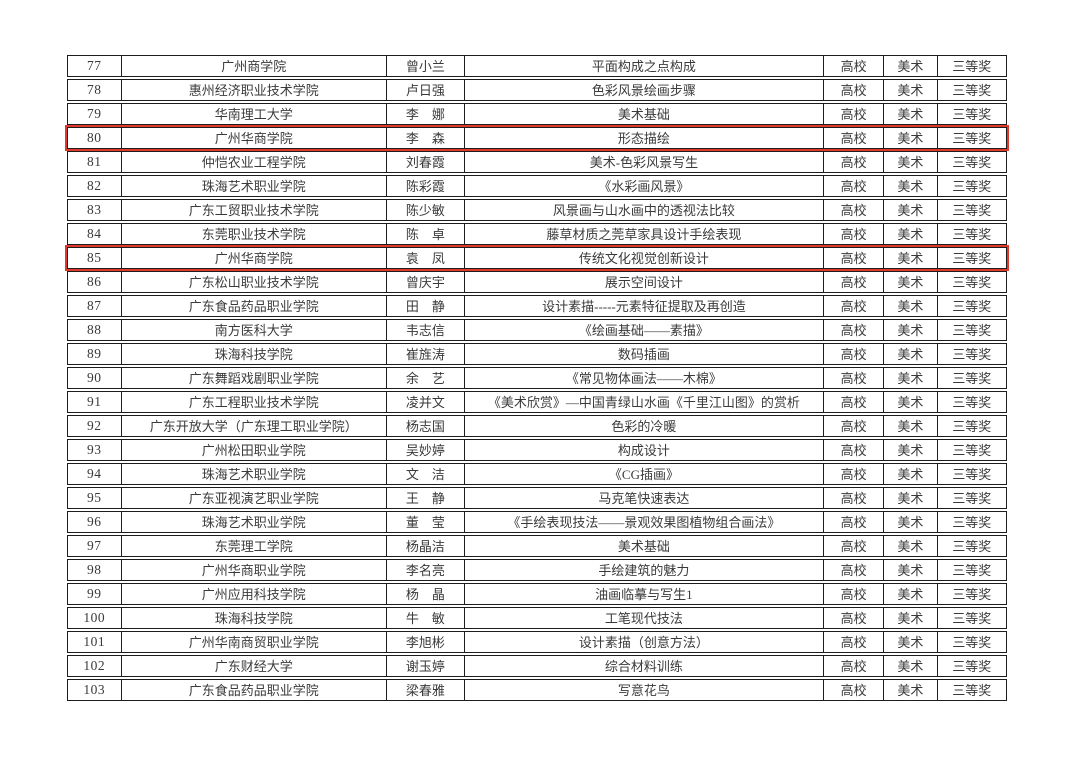 The height and width of the screenshot is (764, 1080). I want to click on institution-cell: 东莞理工学院, so click(253, 546).